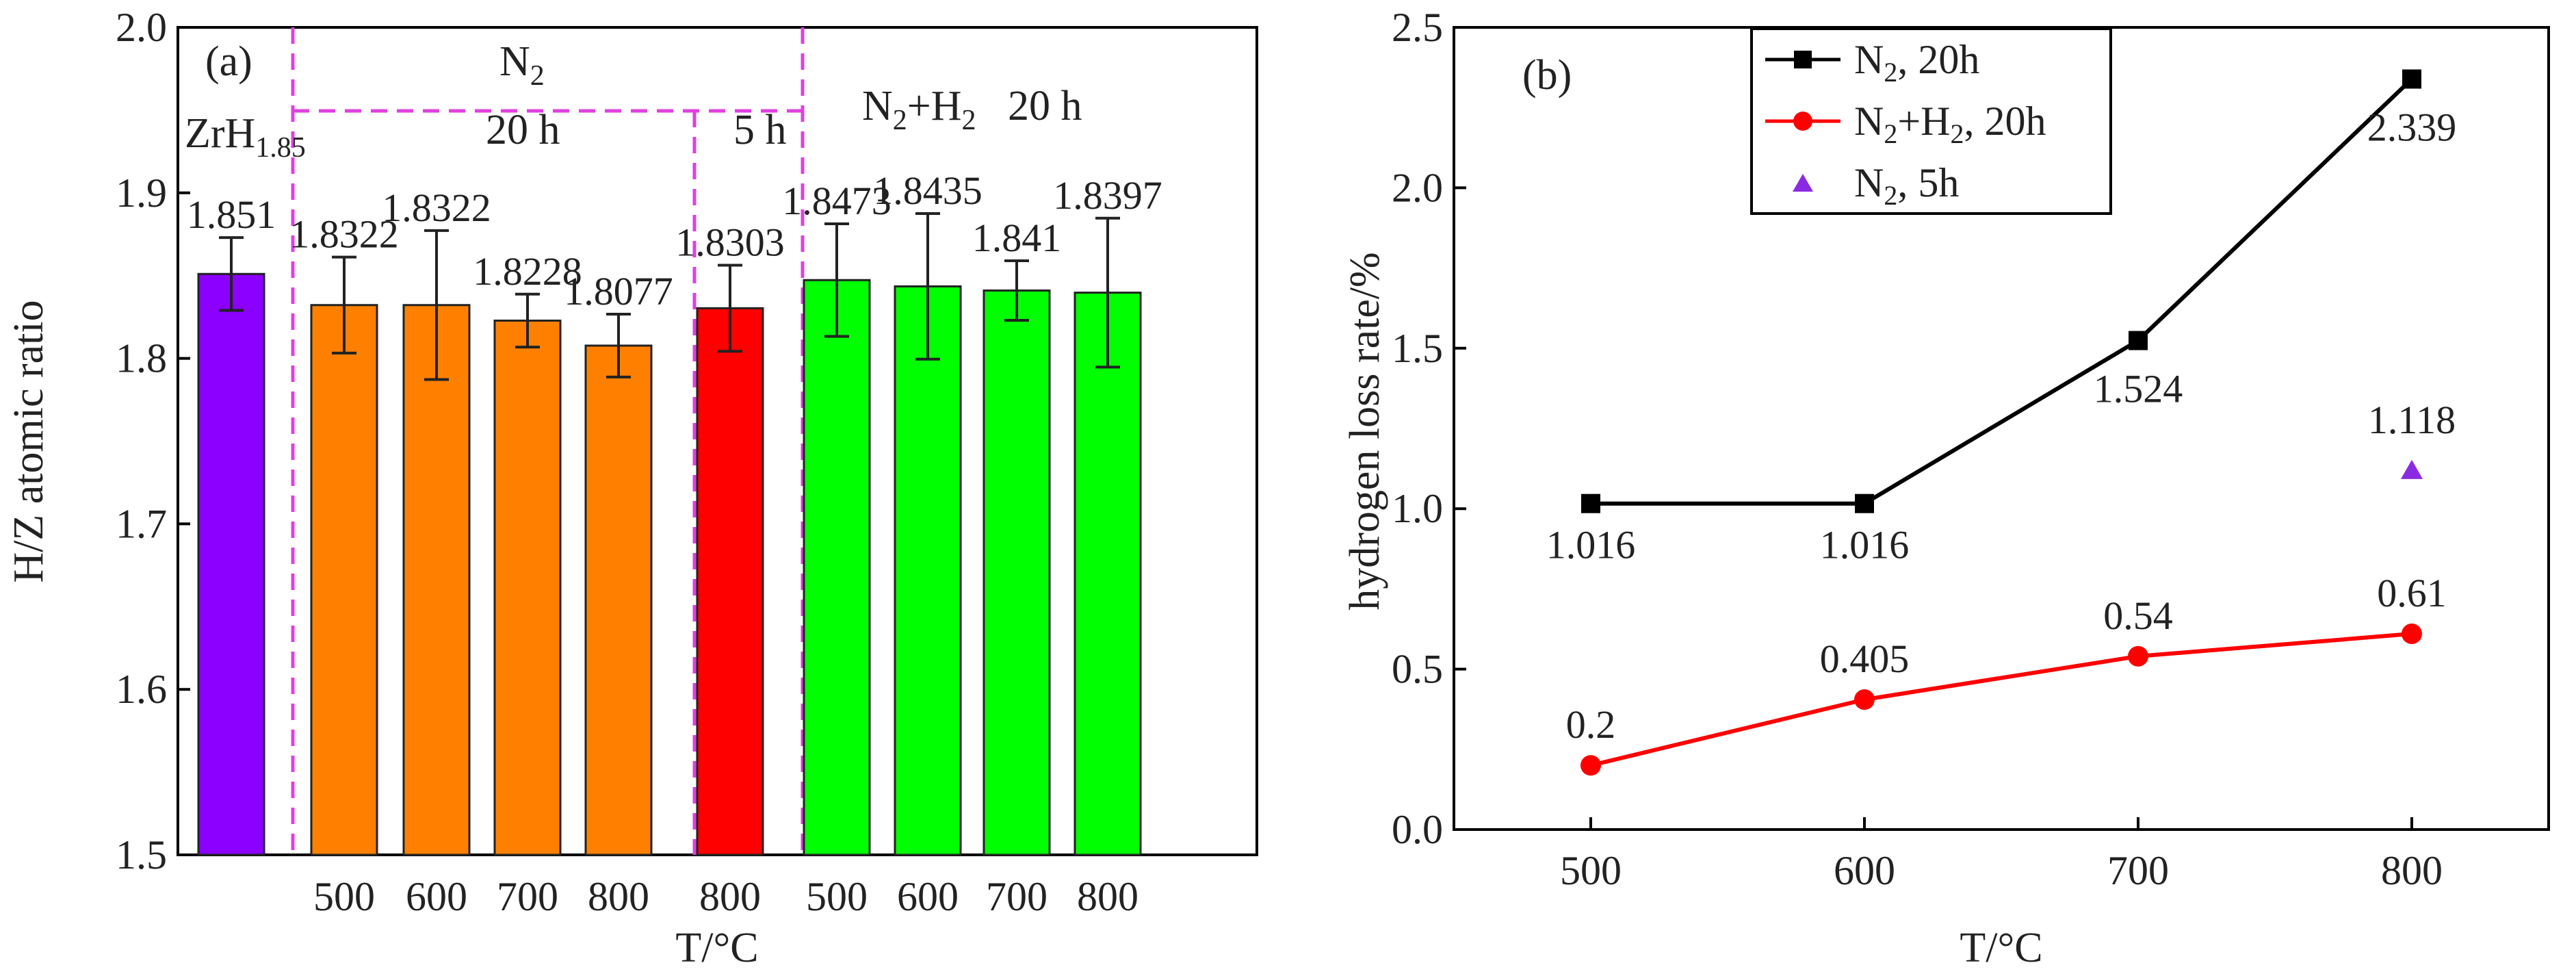  I want to click on panel-b-y-tick-label: 1.0, so click(1417, 508).